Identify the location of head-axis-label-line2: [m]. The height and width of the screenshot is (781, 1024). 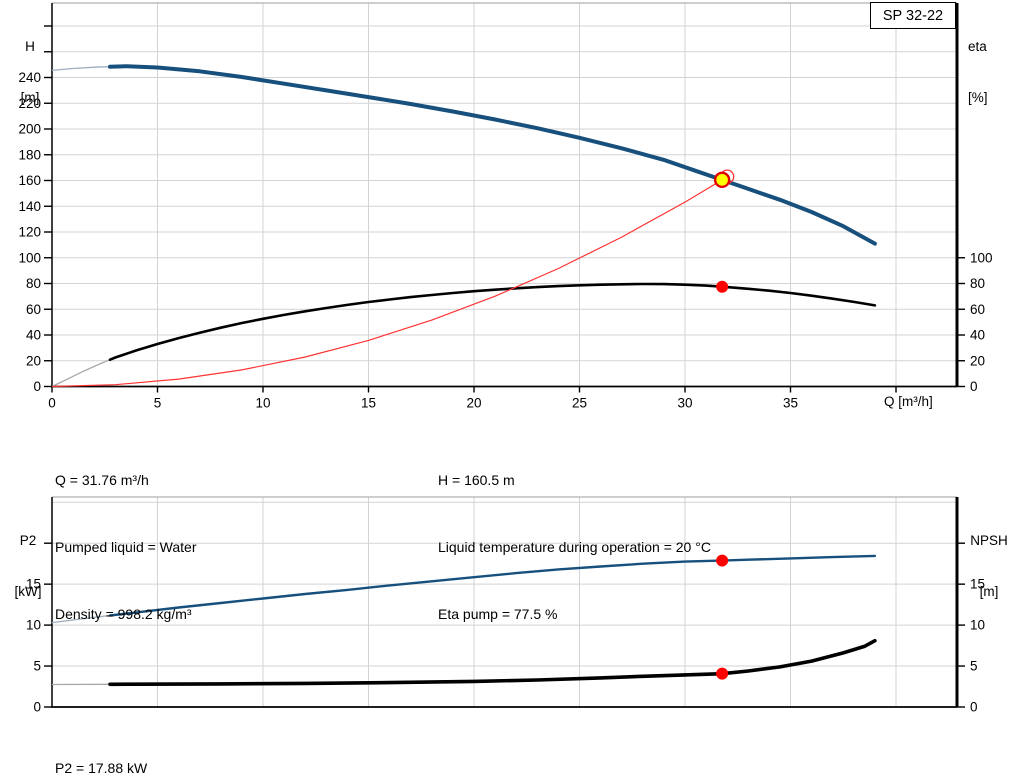
(30, 97).